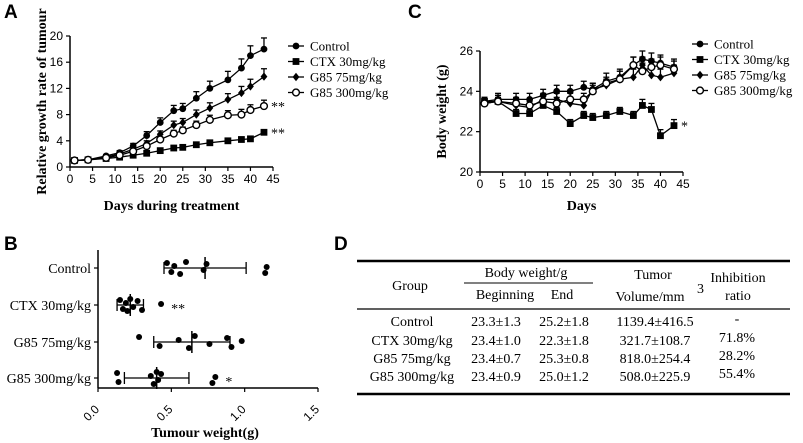 Image resolution: width=803 pixels, height=443 pixels. I want to click on d-cell-ratio: -, so click(737, 319).